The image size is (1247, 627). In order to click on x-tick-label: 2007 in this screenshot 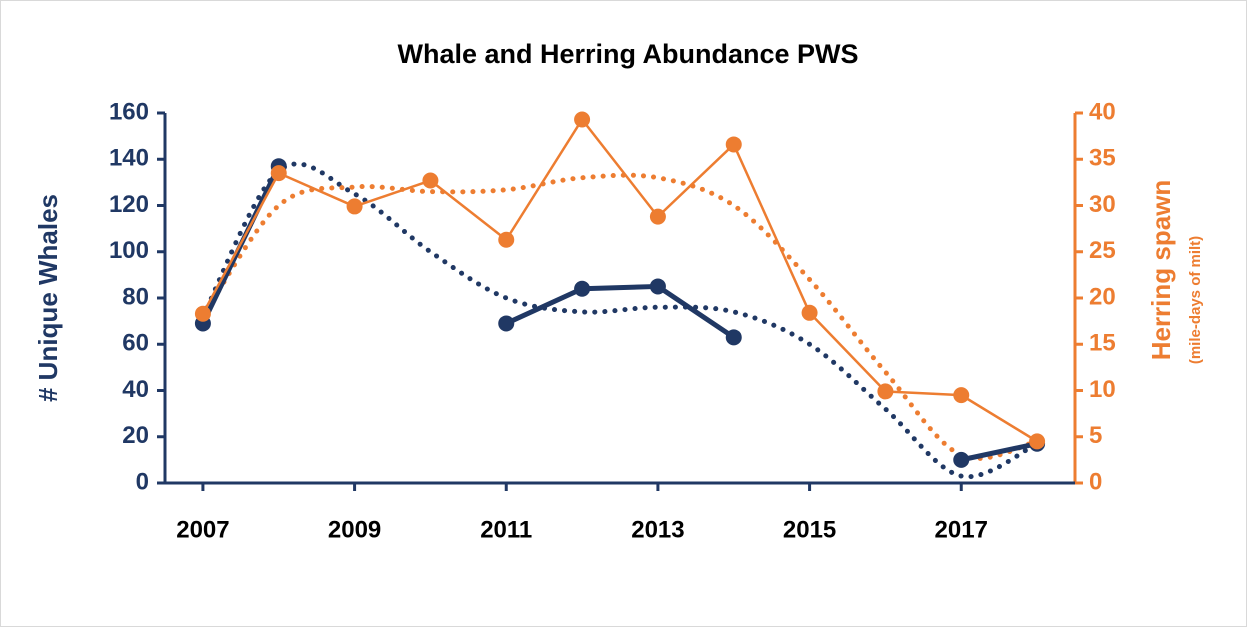, I will do `click(202, 529)`.